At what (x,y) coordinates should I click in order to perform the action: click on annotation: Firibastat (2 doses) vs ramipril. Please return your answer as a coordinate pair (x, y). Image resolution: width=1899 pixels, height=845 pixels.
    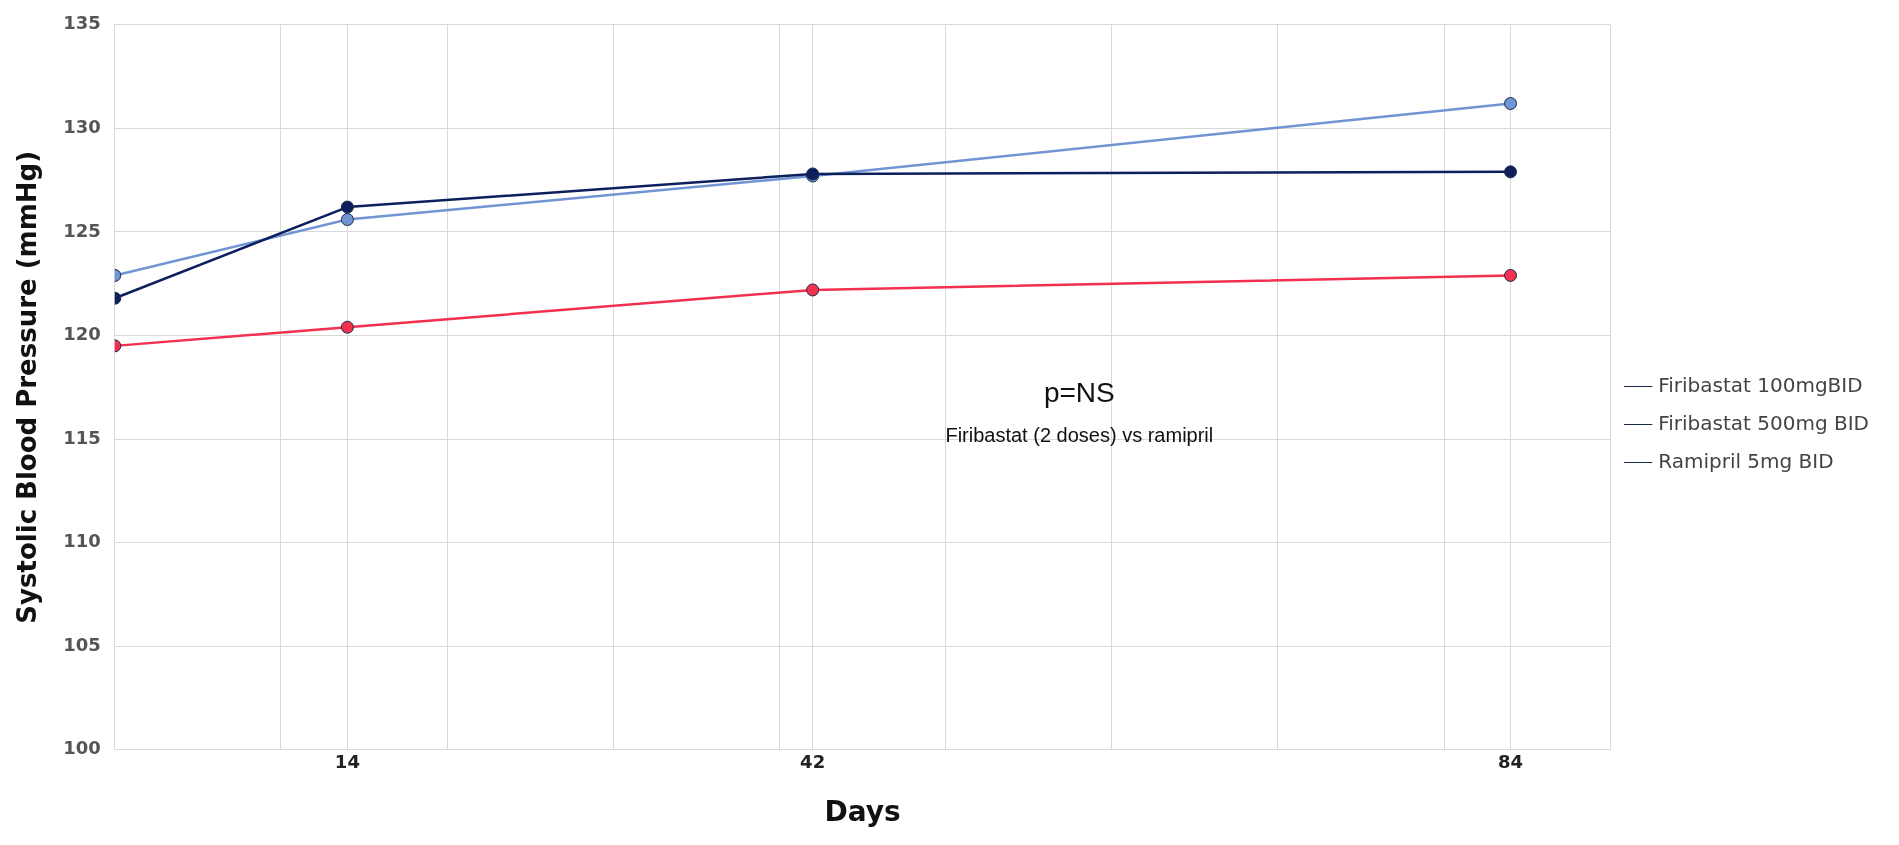
    Looking at the image, I should click on (1079, 434).